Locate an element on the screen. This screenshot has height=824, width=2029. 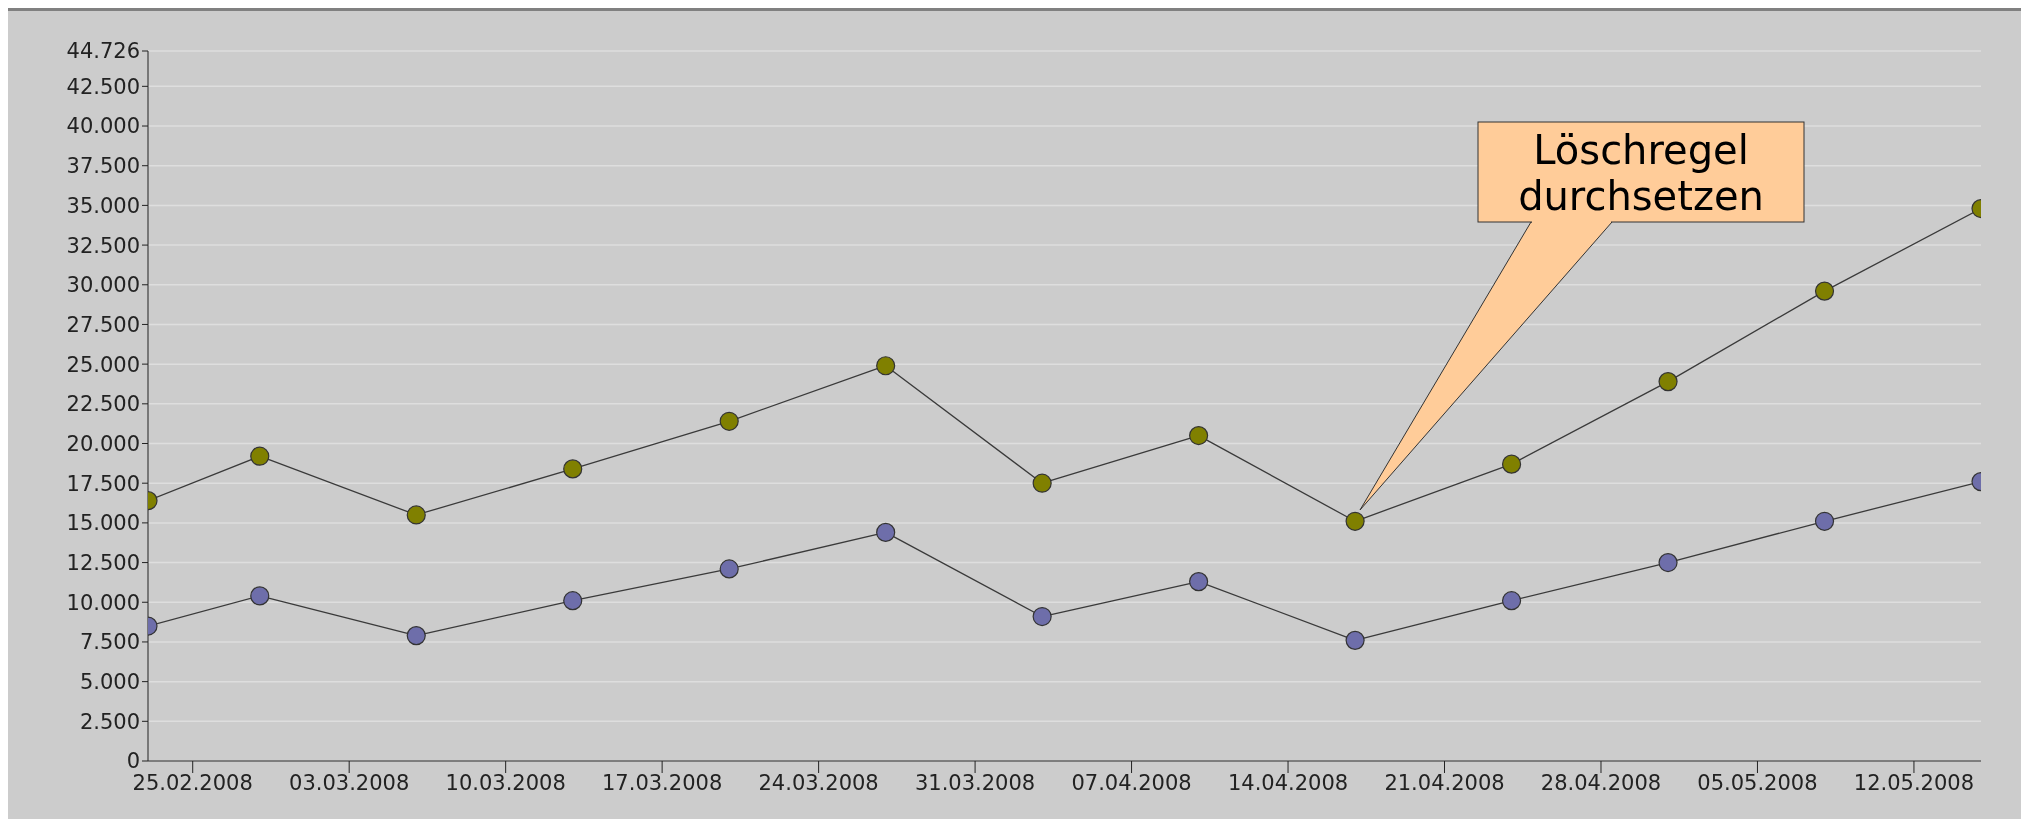
annotation: Löschregel durchsetzen is located at coordinates (1641, 173).